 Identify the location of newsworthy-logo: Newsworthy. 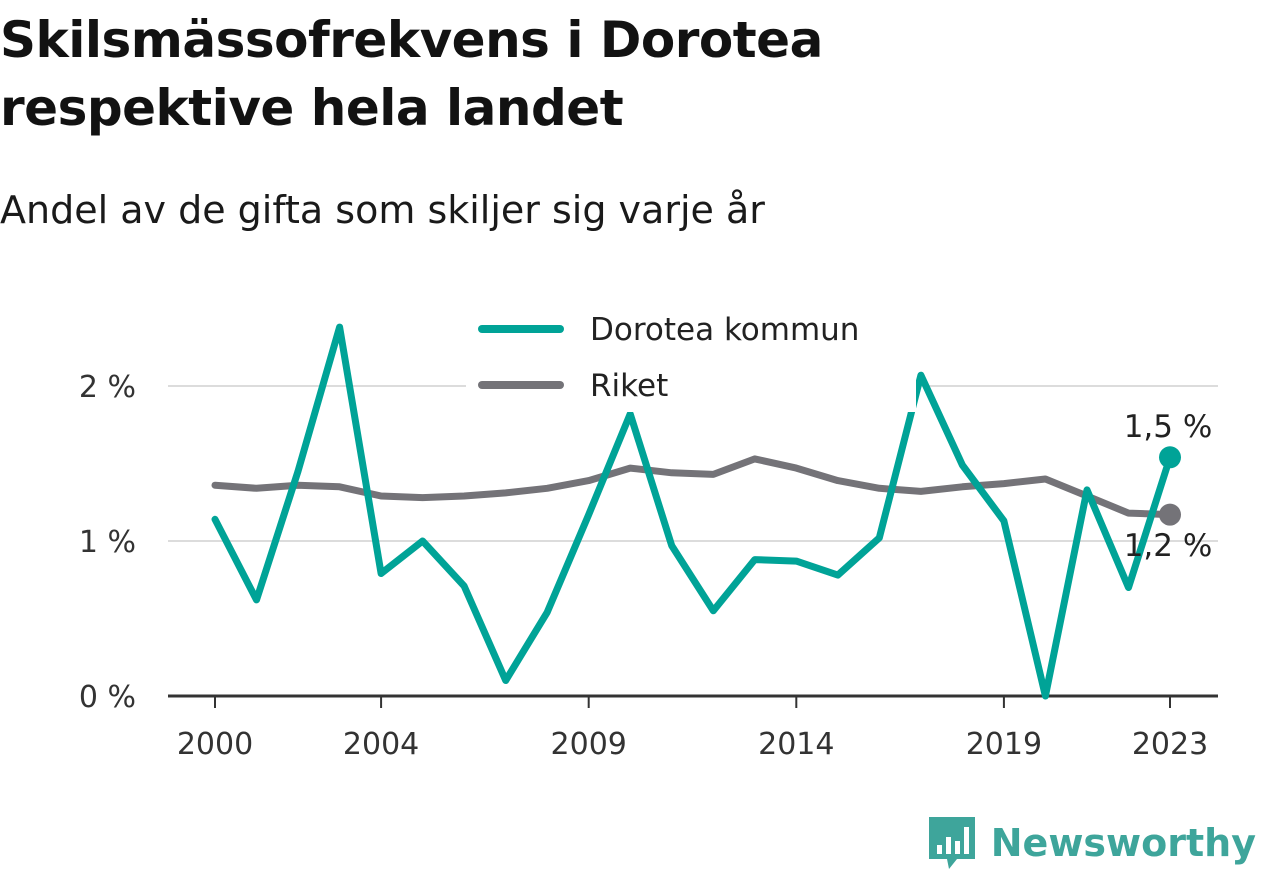
(1091, 843).